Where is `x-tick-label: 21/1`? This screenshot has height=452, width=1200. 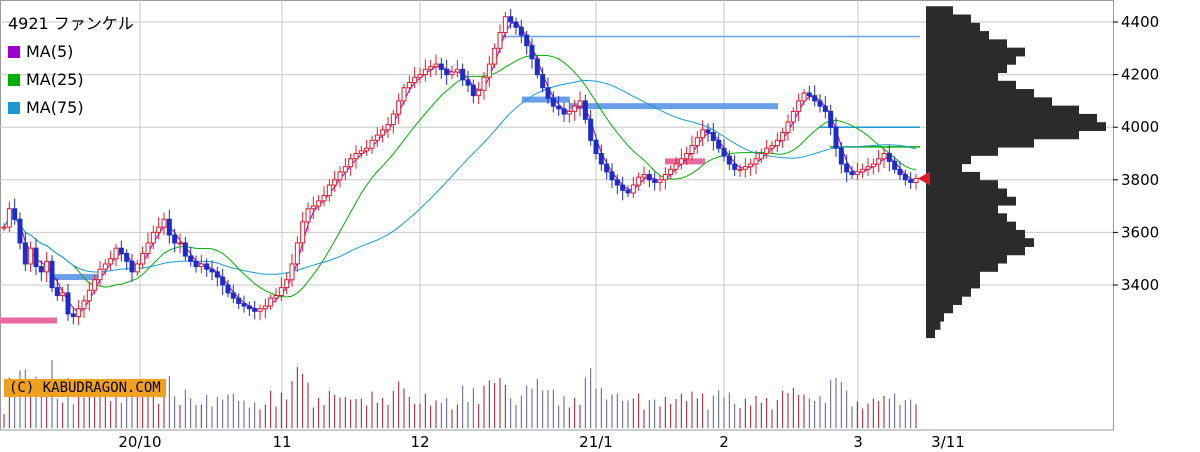
x-tick-label: 21/1 is located at coordinates (596, 442).